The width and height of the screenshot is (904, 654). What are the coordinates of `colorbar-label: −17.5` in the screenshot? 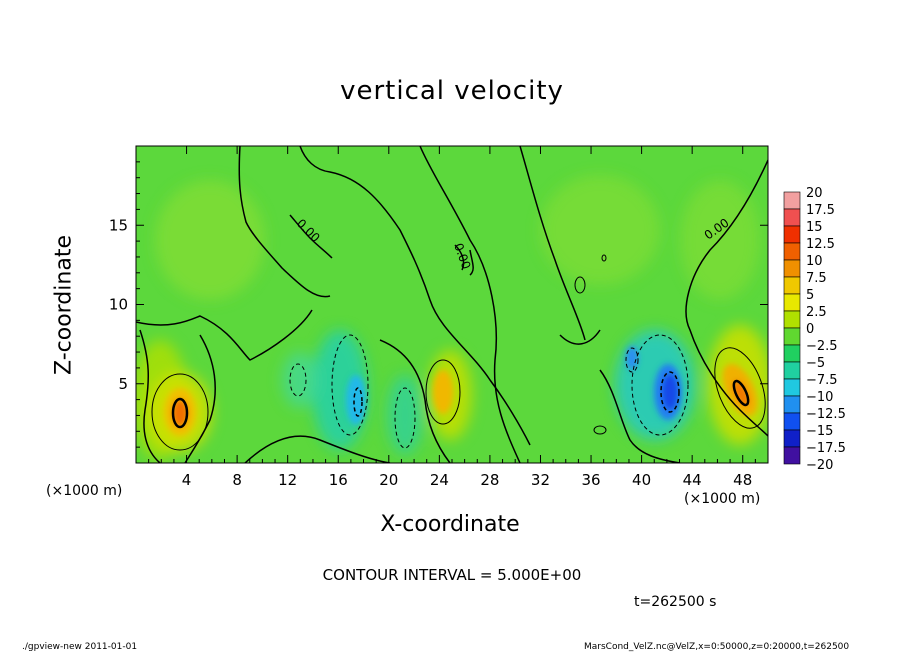 It's located at (826, 448).